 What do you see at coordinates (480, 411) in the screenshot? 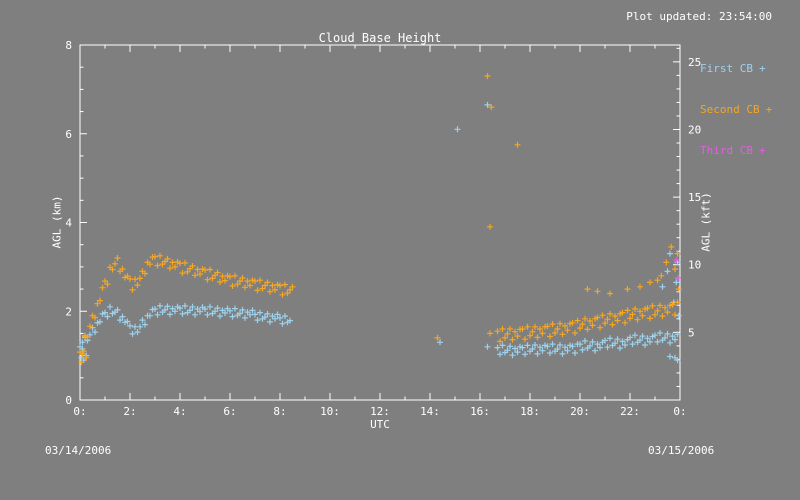
I see `svg-text: 16:` at bounding box center [480, 411].